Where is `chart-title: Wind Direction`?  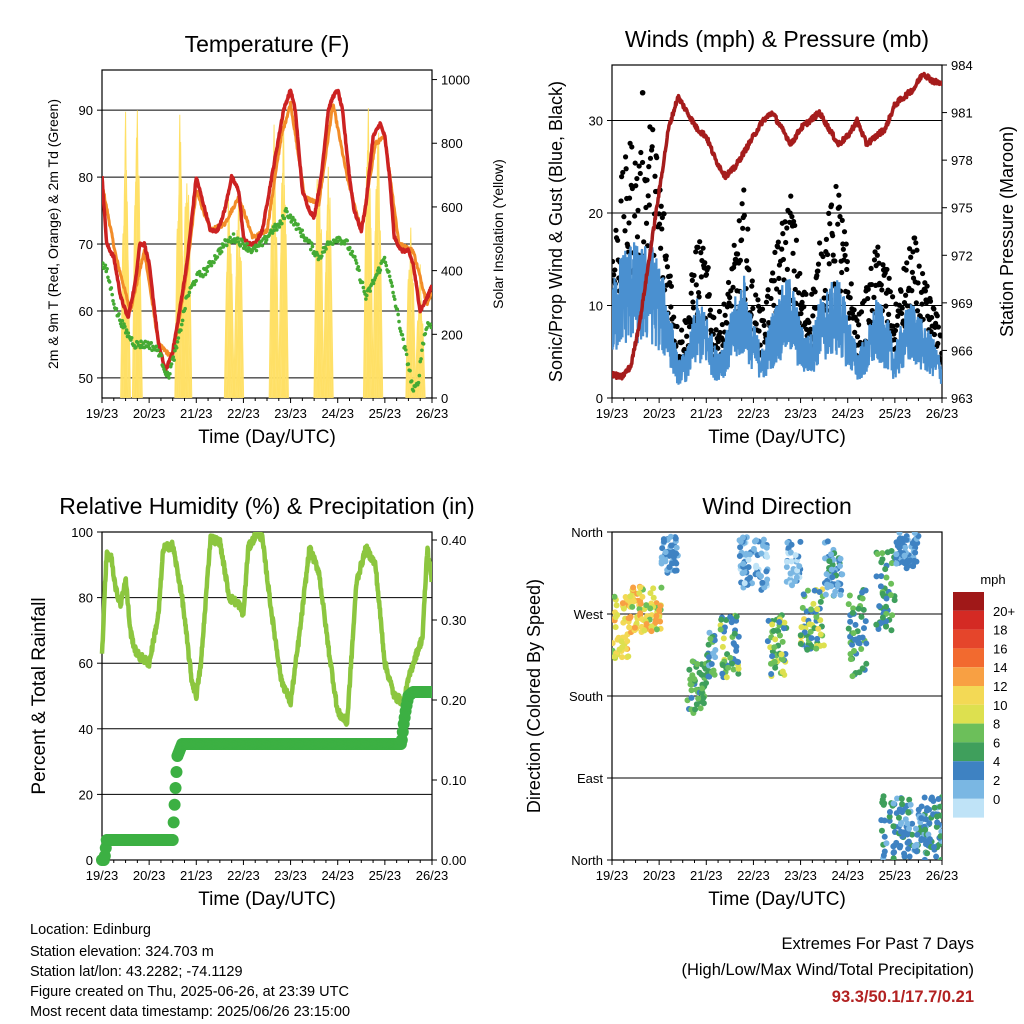 chart-title: Wind Direction is located at coordinates (777, 506).